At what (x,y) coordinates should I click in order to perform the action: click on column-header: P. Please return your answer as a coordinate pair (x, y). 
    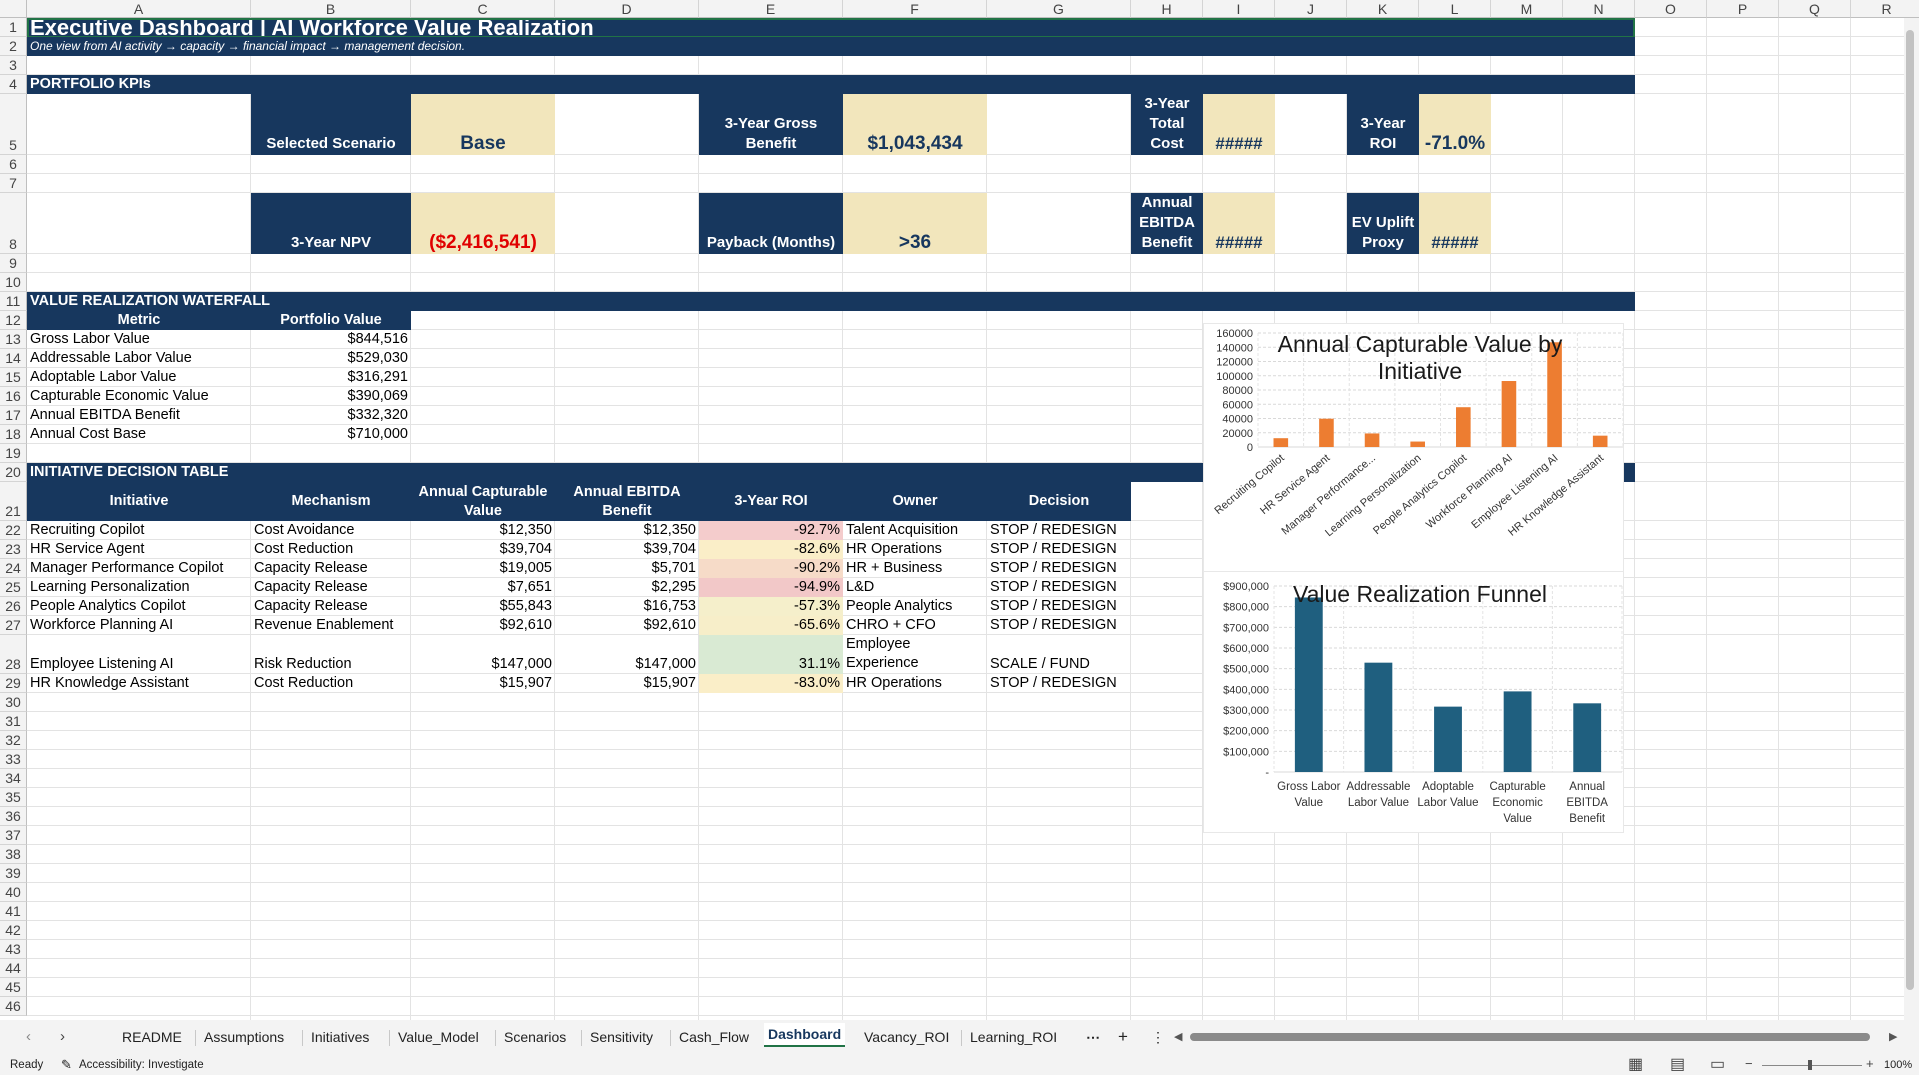
    Looking at the image, I should click on (1743, 9).